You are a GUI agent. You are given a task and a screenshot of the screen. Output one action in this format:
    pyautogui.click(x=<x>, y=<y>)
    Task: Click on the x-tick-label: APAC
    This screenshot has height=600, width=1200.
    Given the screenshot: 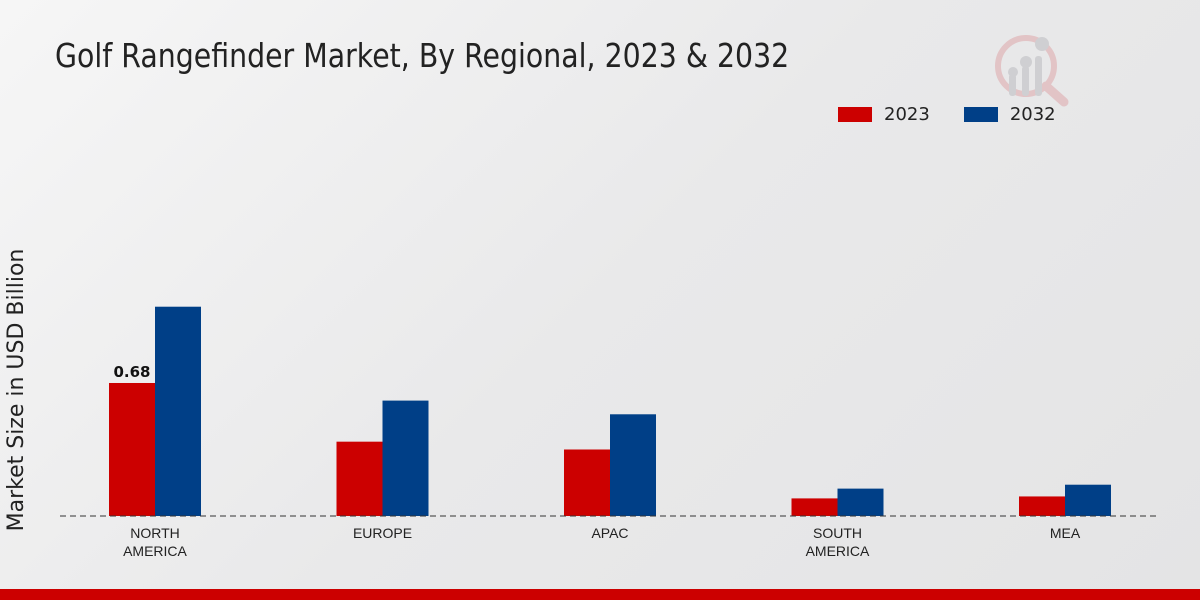 What is the action you would take?
    pyautogui.click(x=609, y=533)
    